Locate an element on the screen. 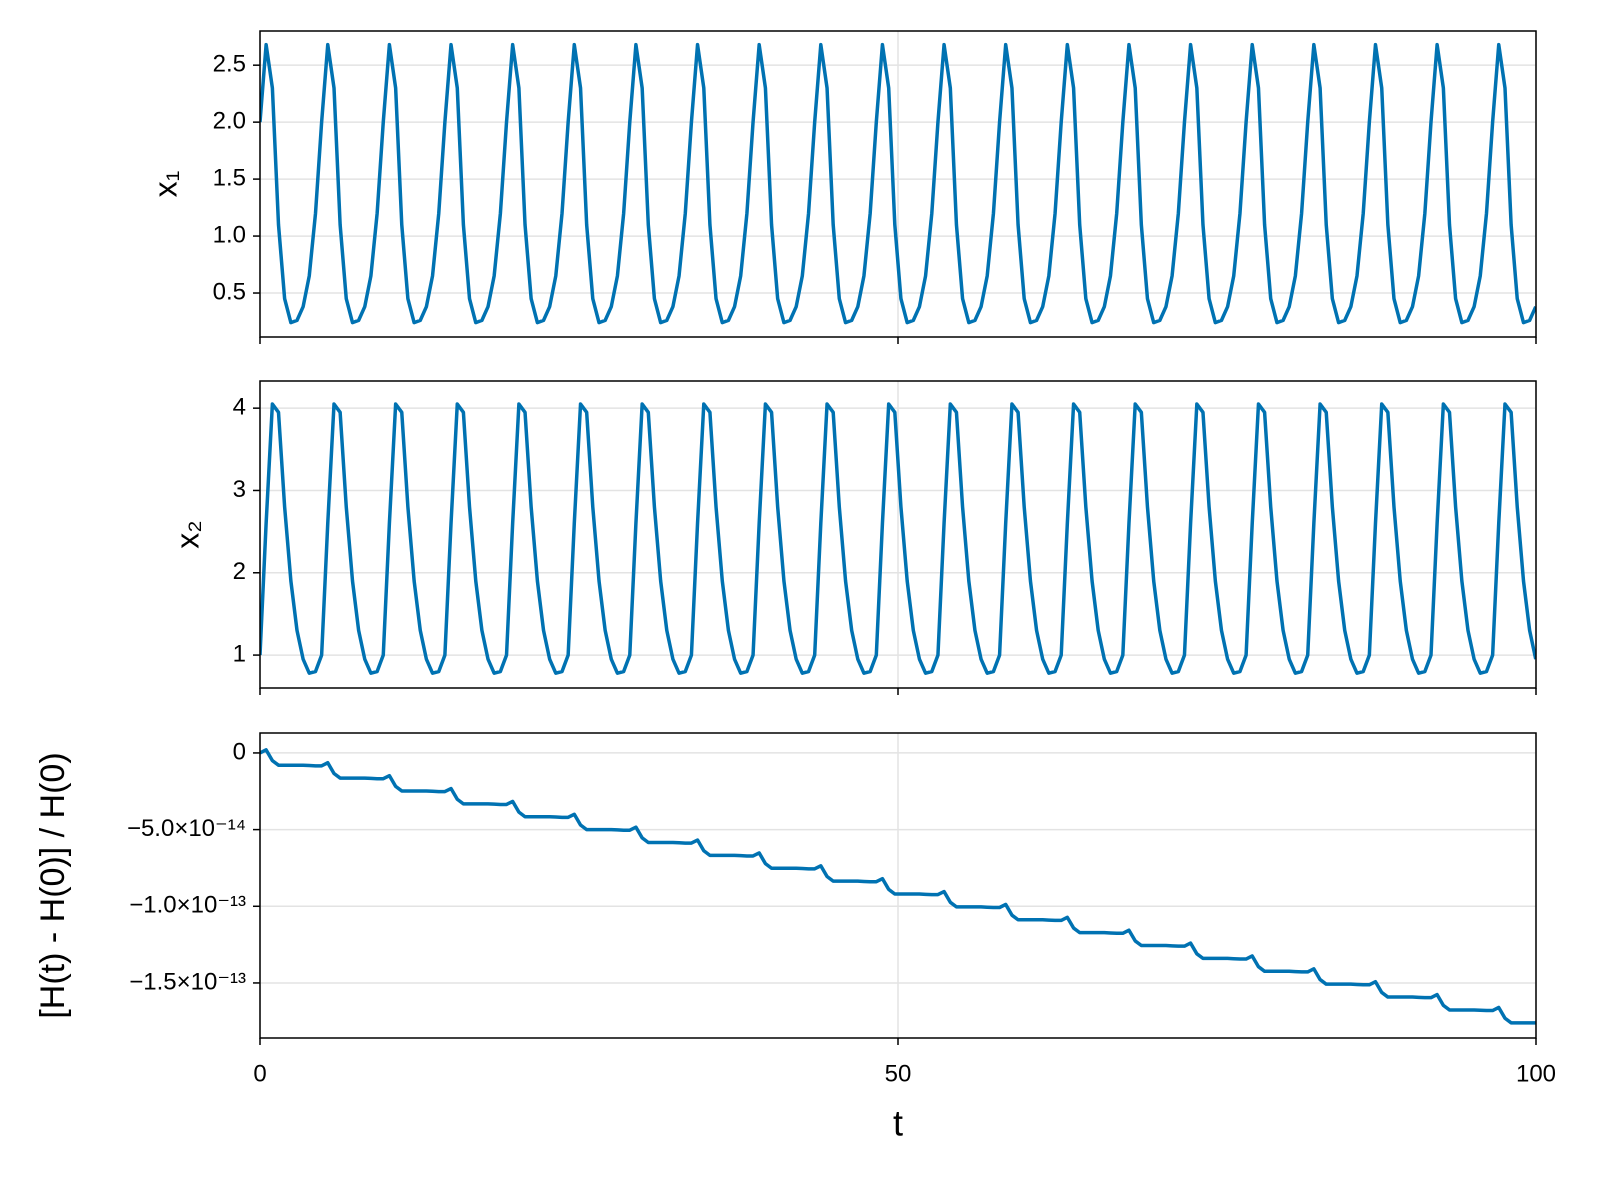 This screenshot has height=1200, width=1600. x-tick-label: 0 is located at coordinates (259, 1073).